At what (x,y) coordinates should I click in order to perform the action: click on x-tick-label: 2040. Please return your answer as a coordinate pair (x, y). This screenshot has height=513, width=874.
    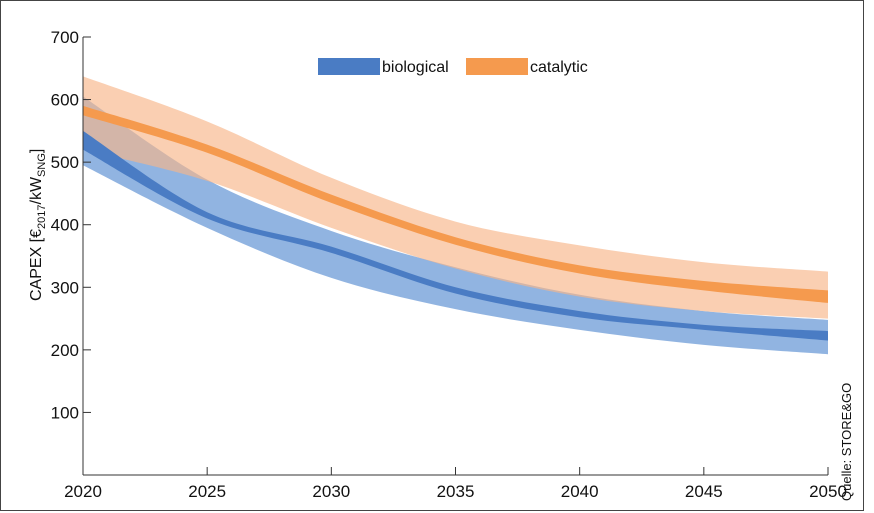
    Looking at the image, I should click on (580, 491).